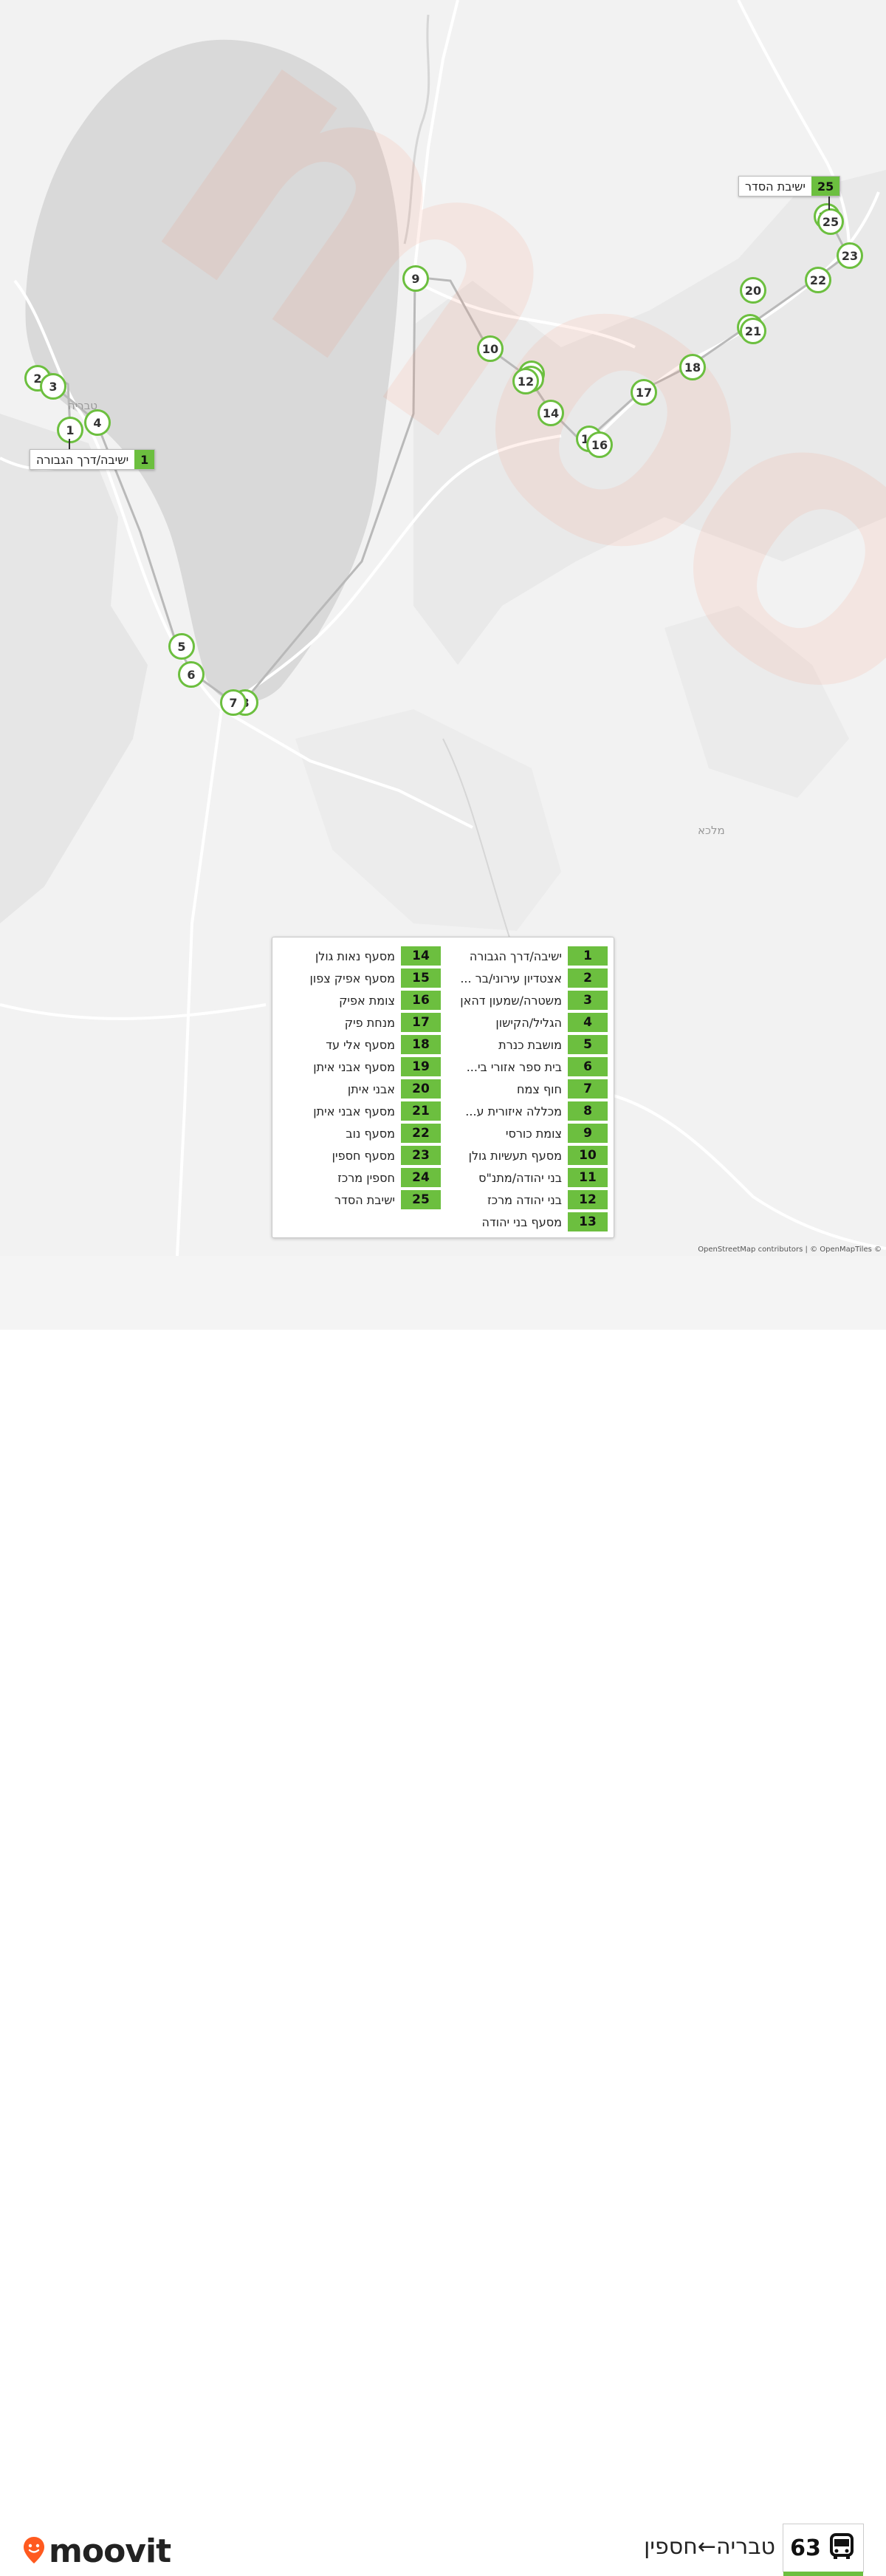 The height and width of the screenshot is (2576, 886). I want to click on legend-stop-name: בני יהודה מרכז, so click(524, 1199).